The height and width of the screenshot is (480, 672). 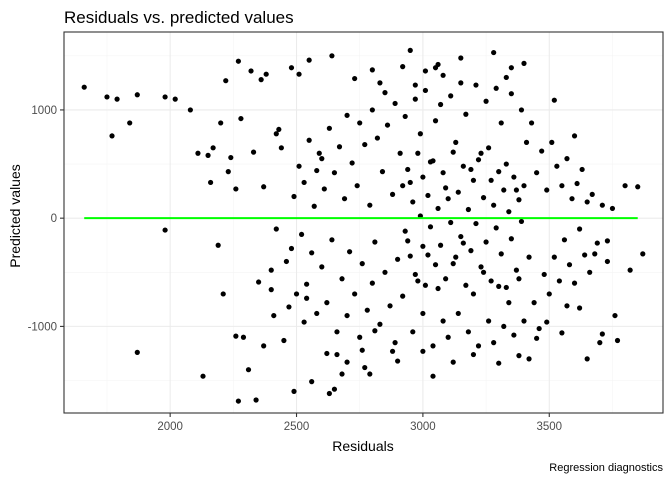 What do you see at coordinates (44, 111) in the screenshot?
I see `y-tick-label: 1000` at bounding box center [44, 111].